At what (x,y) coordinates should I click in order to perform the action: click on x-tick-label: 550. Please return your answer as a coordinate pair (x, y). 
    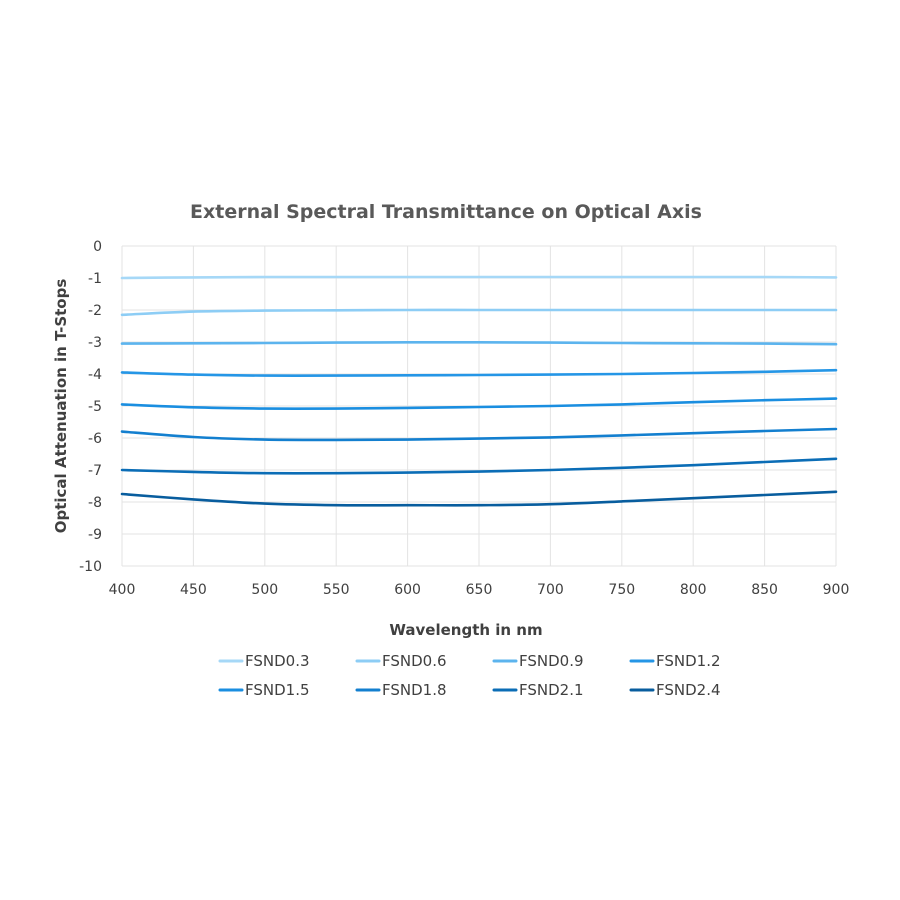
    Looking at the image, I should click on (336, 590).